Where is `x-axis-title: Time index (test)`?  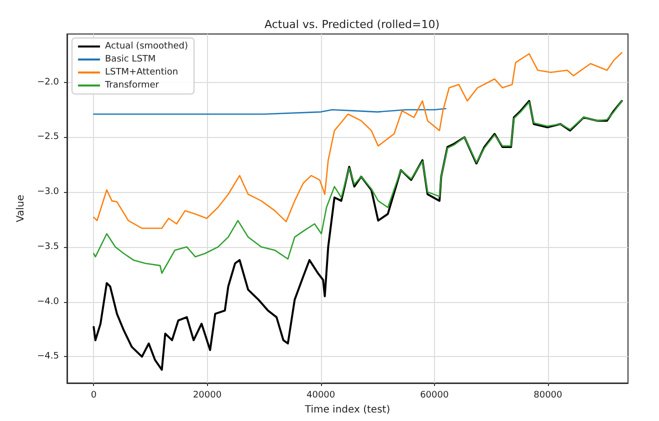
x-axis-title: Time index (test) is located at coordinates (347, 410).